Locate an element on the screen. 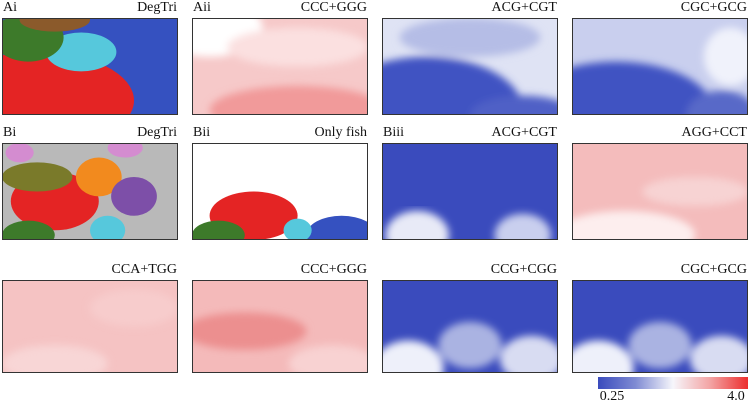 The image size is (750, 403). panel: AGG+CCT is located at coordinates (660, 182).